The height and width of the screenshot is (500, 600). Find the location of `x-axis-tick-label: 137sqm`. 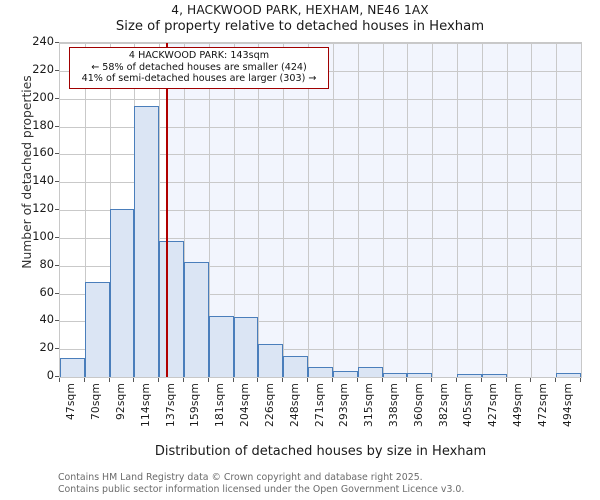

x-axis-tick-label: 137sqm is located at coordinates (170, 405).